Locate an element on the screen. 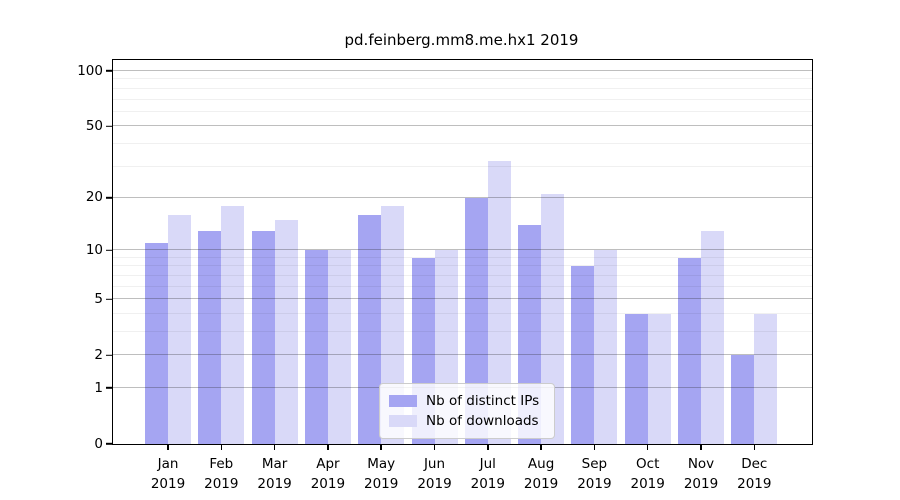 The width and height of the screenshot is (900, 500). x-tick-label-may: May 2019 is located at coordinates (381, 474).